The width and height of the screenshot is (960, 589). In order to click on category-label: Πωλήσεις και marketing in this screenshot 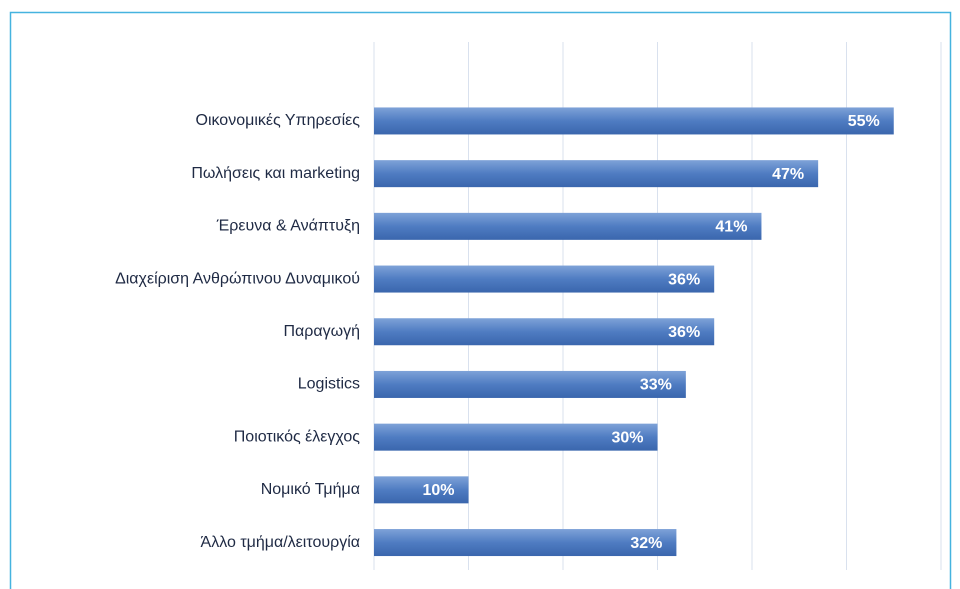, I will do `click(275, 173)`.